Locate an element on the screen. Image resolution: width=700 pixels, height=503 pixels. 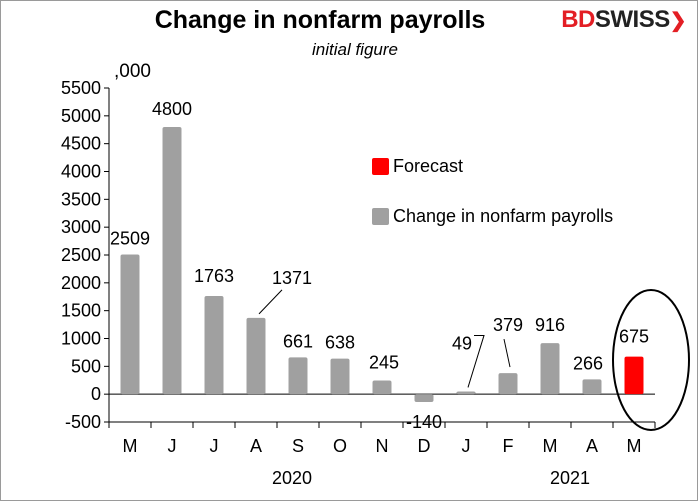
bar-forecast is located at coordinates (634, 375).